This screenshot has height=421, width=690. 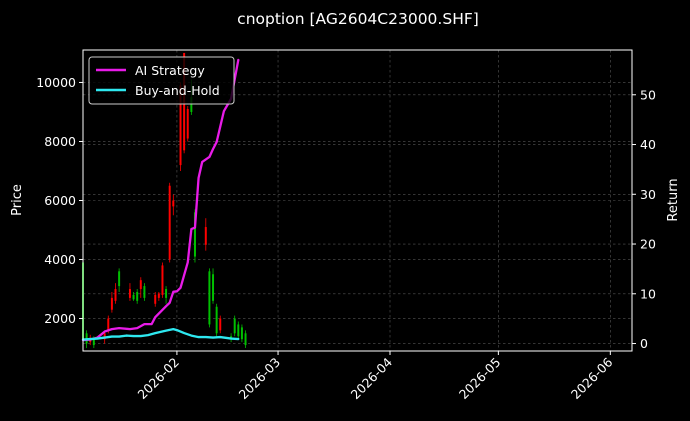 What do you see at coordinates (170, 70) in the screenshot?
I see `legend-label-ai-strategy: AI Strategy` at bounding box center [170, 70].